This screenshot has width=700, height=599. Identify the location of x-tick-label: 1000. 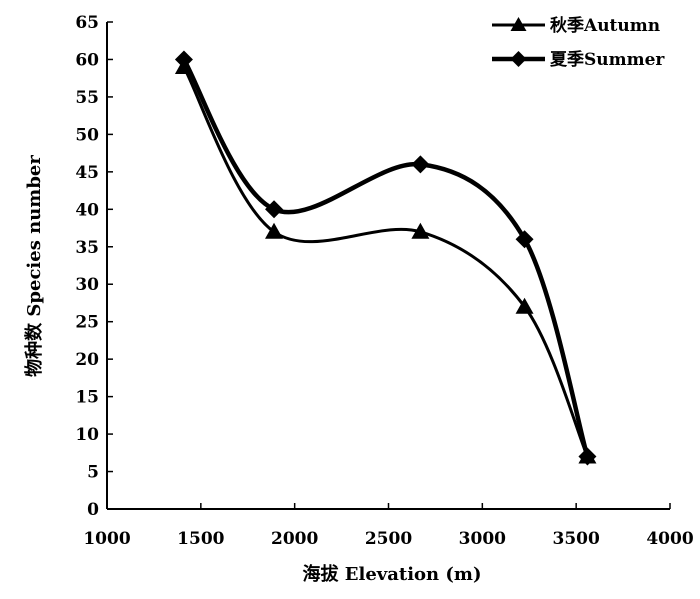
(106, 539).